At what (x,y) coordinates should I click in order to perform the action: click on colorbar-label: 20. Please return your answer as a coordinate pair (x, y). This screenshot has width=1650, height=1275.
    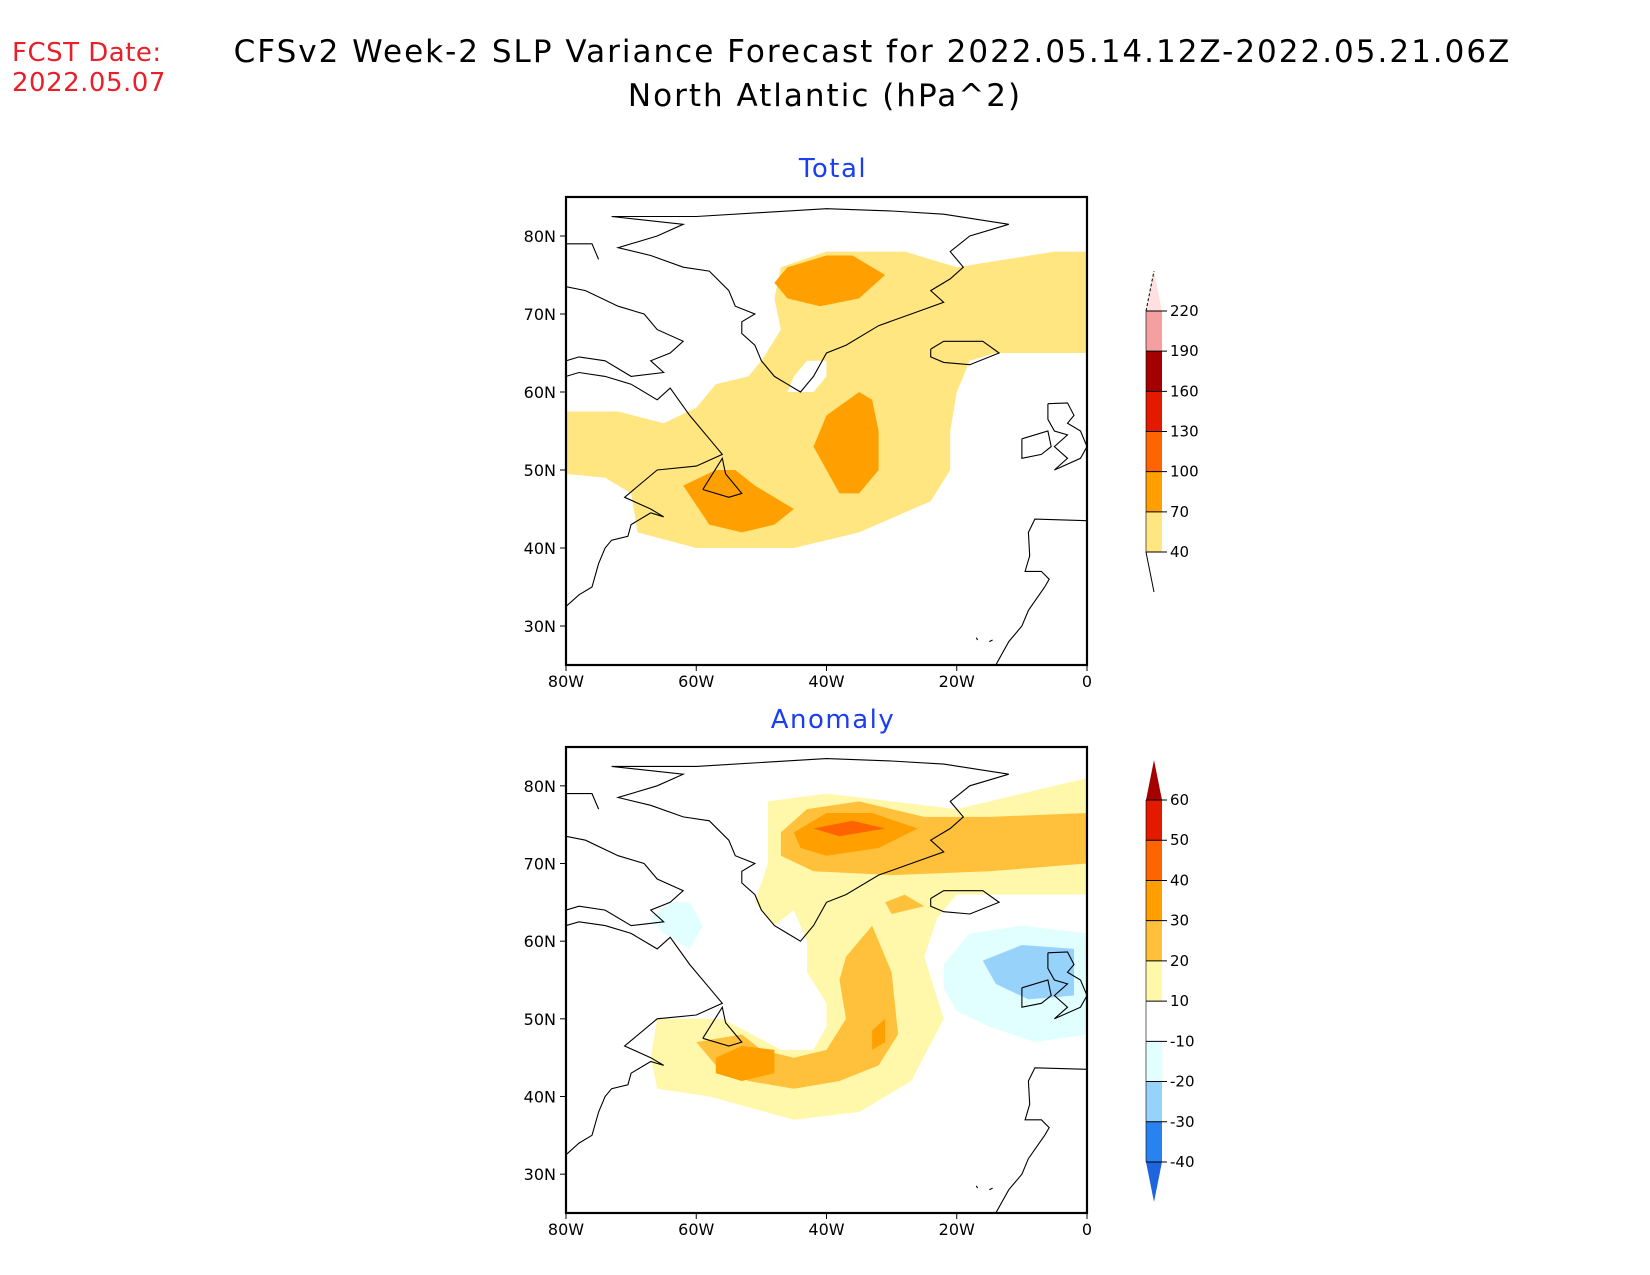
    Looking at the image, I should click on (1179, 961).